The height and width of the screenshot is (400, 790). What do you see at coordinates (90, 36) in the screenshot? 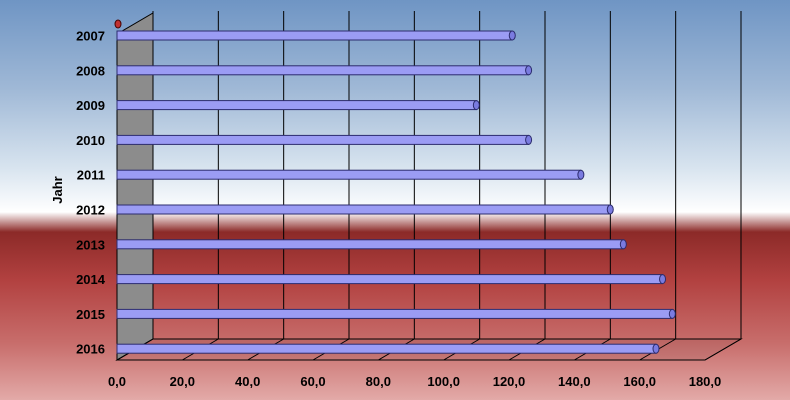
I see `y-tick-label: 2007` at bounding box center [90, 36].